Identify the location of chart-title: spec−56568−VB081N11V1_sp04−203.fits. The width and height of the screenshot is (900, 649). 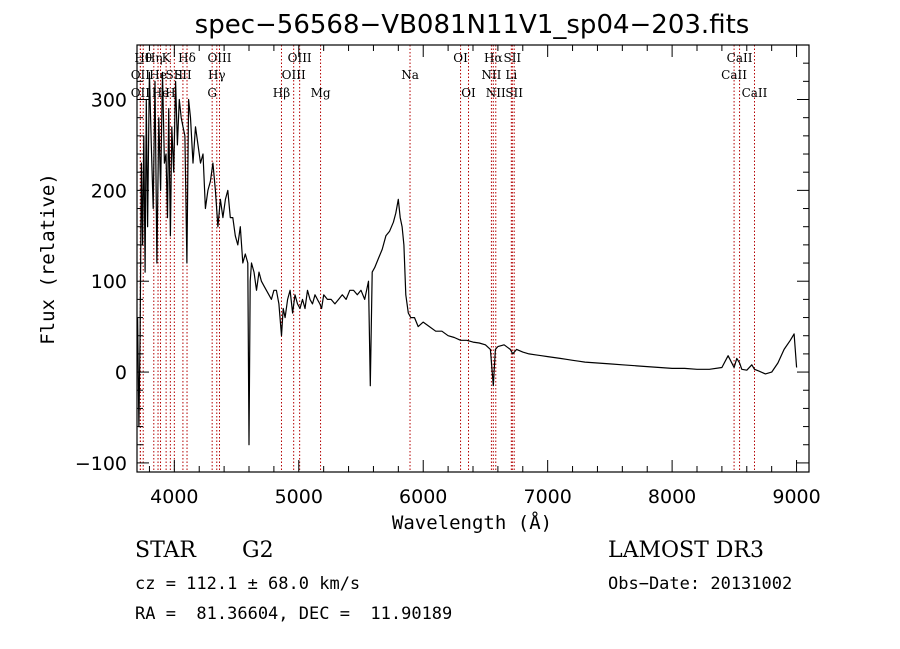
(472, 25).